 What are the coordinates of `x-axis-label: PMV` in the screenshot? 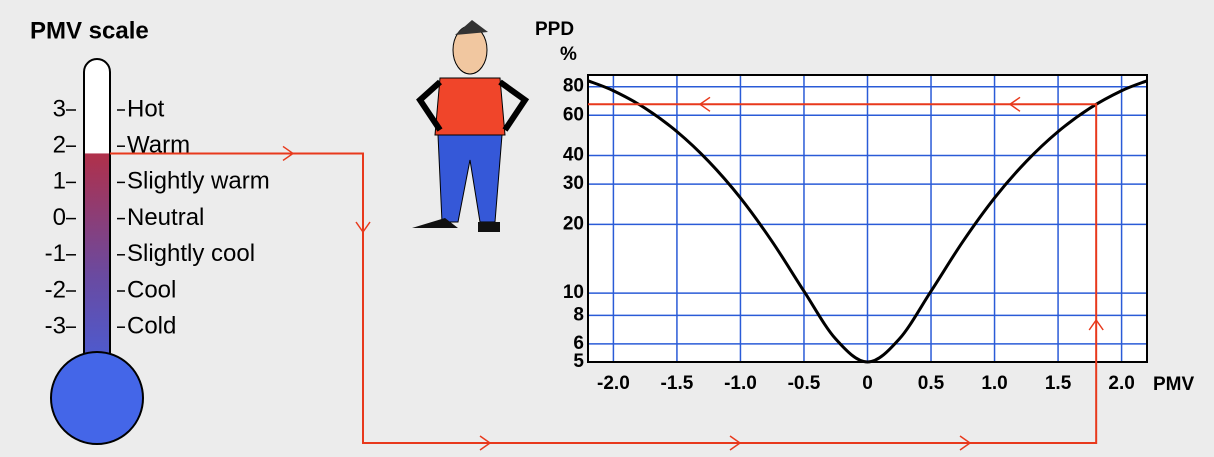 It's located at (1174, 384).